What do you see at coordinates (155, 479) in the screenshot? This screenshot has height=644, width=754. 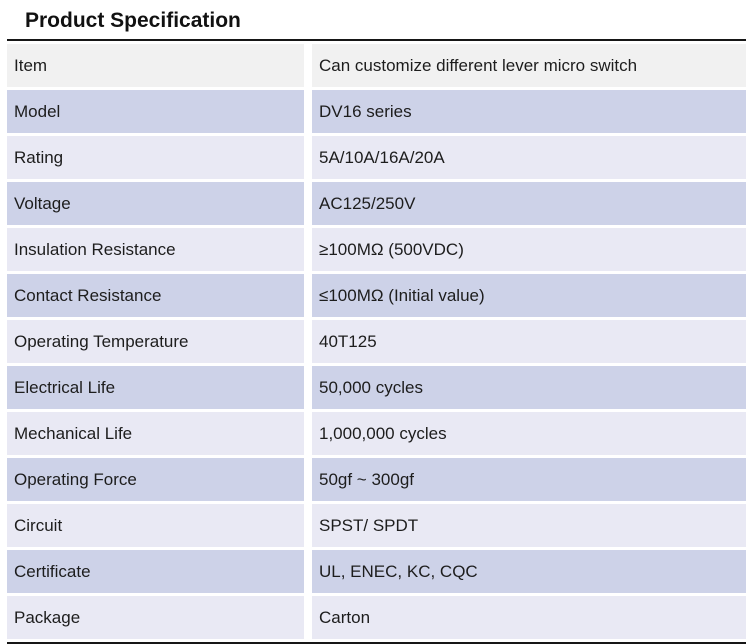 I see `spec-label: Operating Force` at bounding box center [155, 479].